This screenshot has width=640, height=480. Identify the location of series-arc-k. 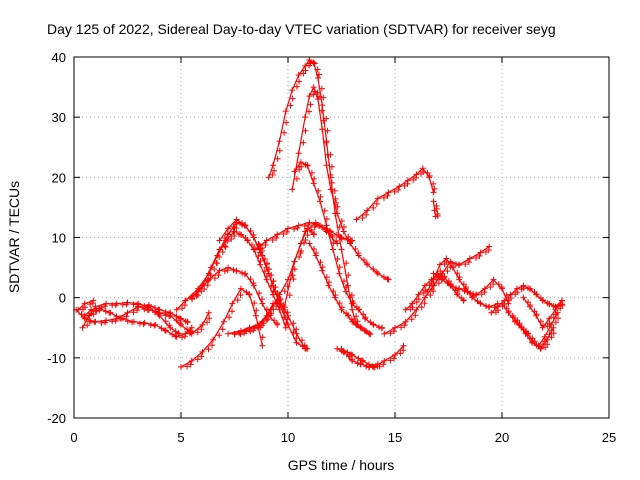
(395, 194).